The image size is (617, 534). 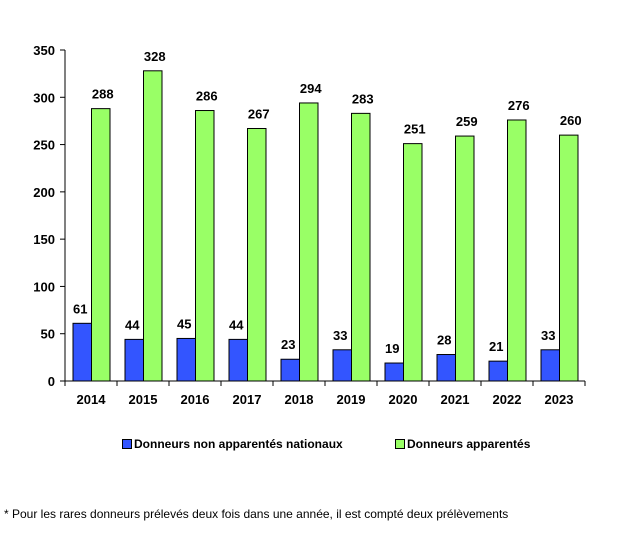 What do you see at coordinates (92, 399) in the screenshot?
I see `x-tick-label: 2014` at bounding box center [92, 399].